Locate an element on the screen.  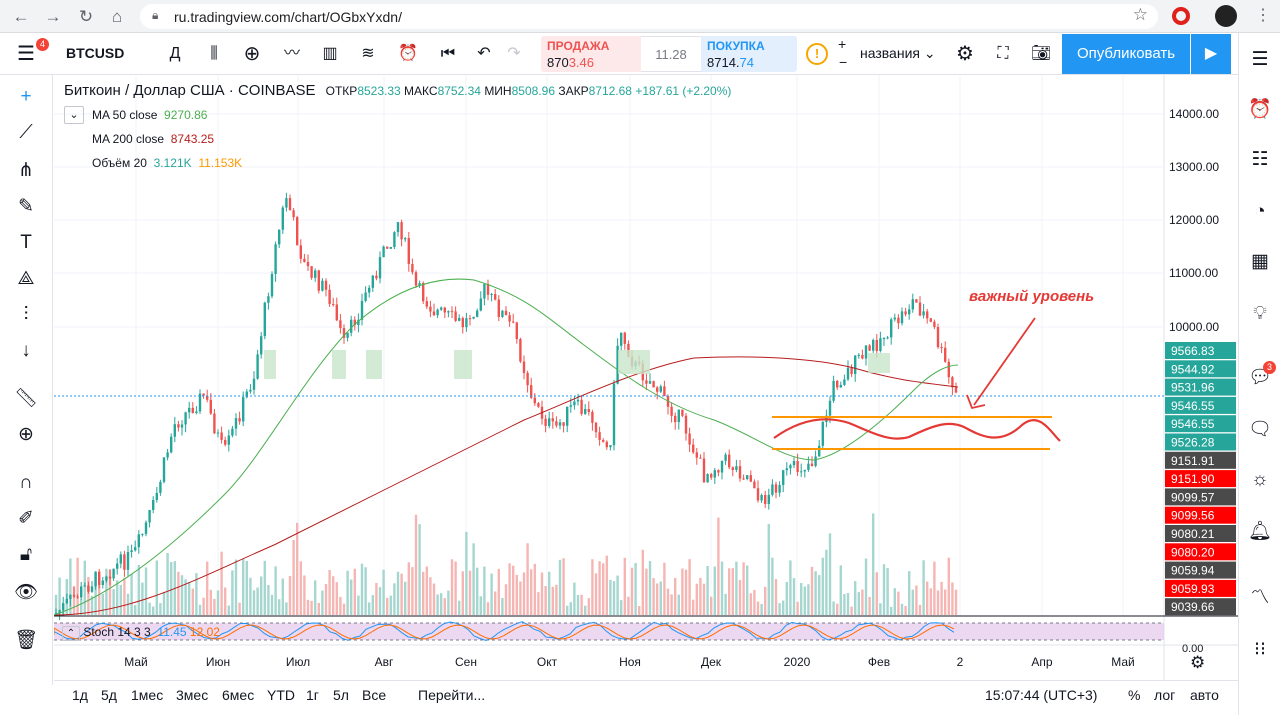
log-toggle: лог is located at coordinates (1165, 695).